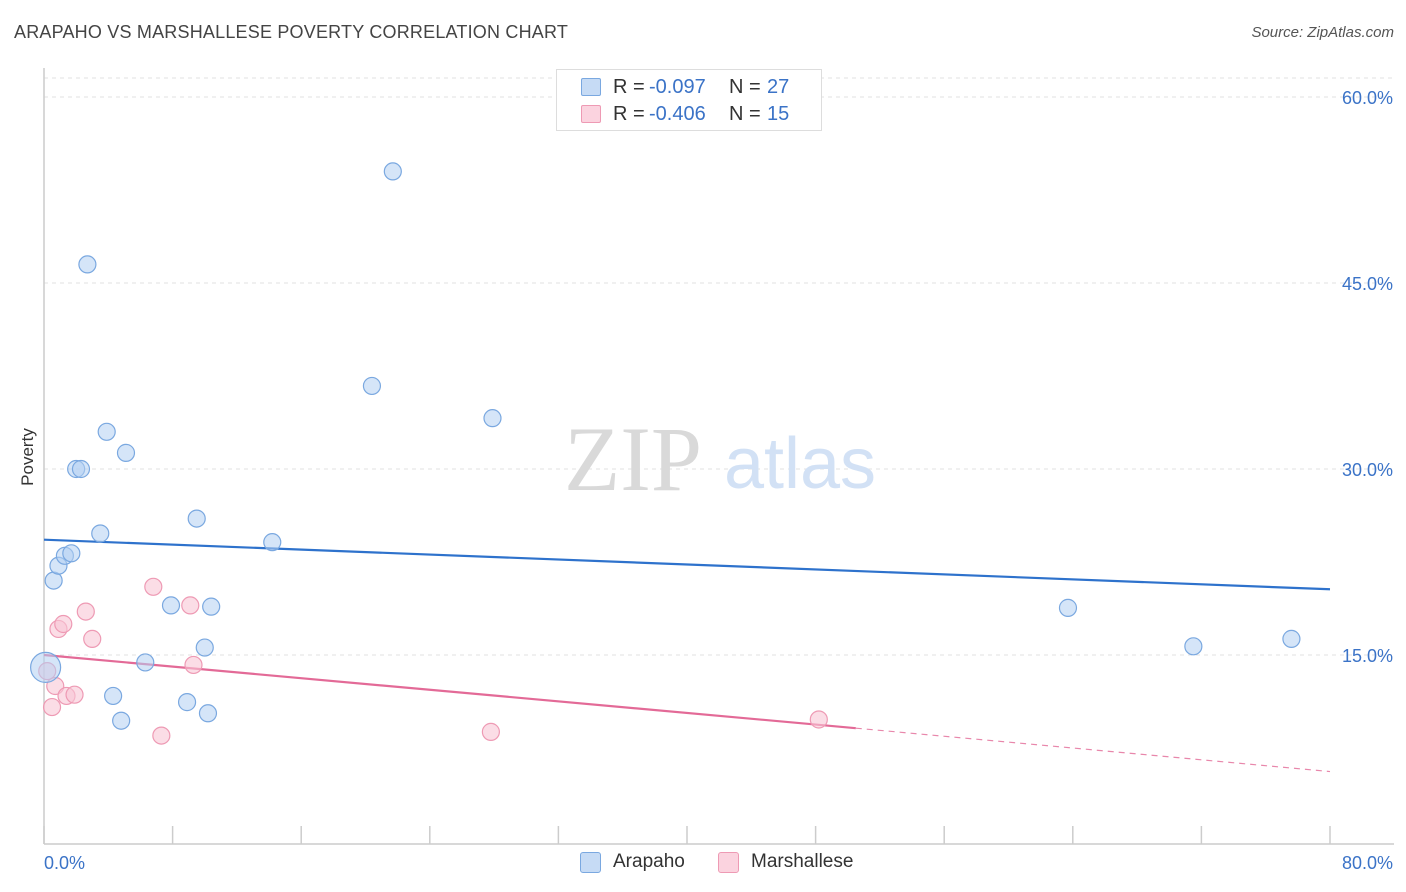 This screenshot has height=892, width=1406. Describe the element at coordinates (802, 861) in the screenshot. I see `series-legend-label-marshallese: Marshallese` at that location.